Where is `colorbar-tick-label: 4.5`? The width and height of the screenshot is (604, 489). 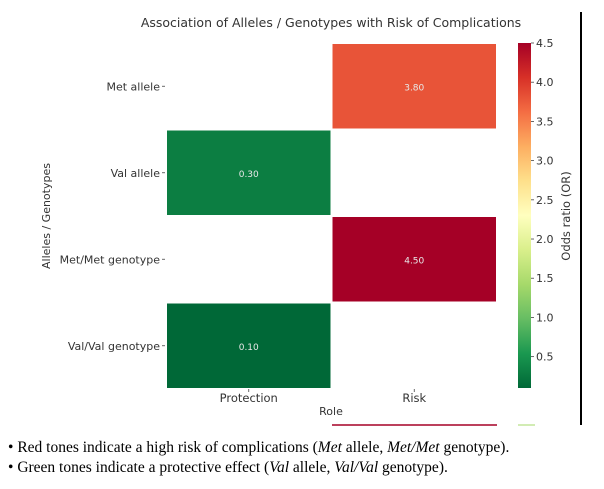 colorbar-tick-label: 4.5 is located at coordinates (545, 43).